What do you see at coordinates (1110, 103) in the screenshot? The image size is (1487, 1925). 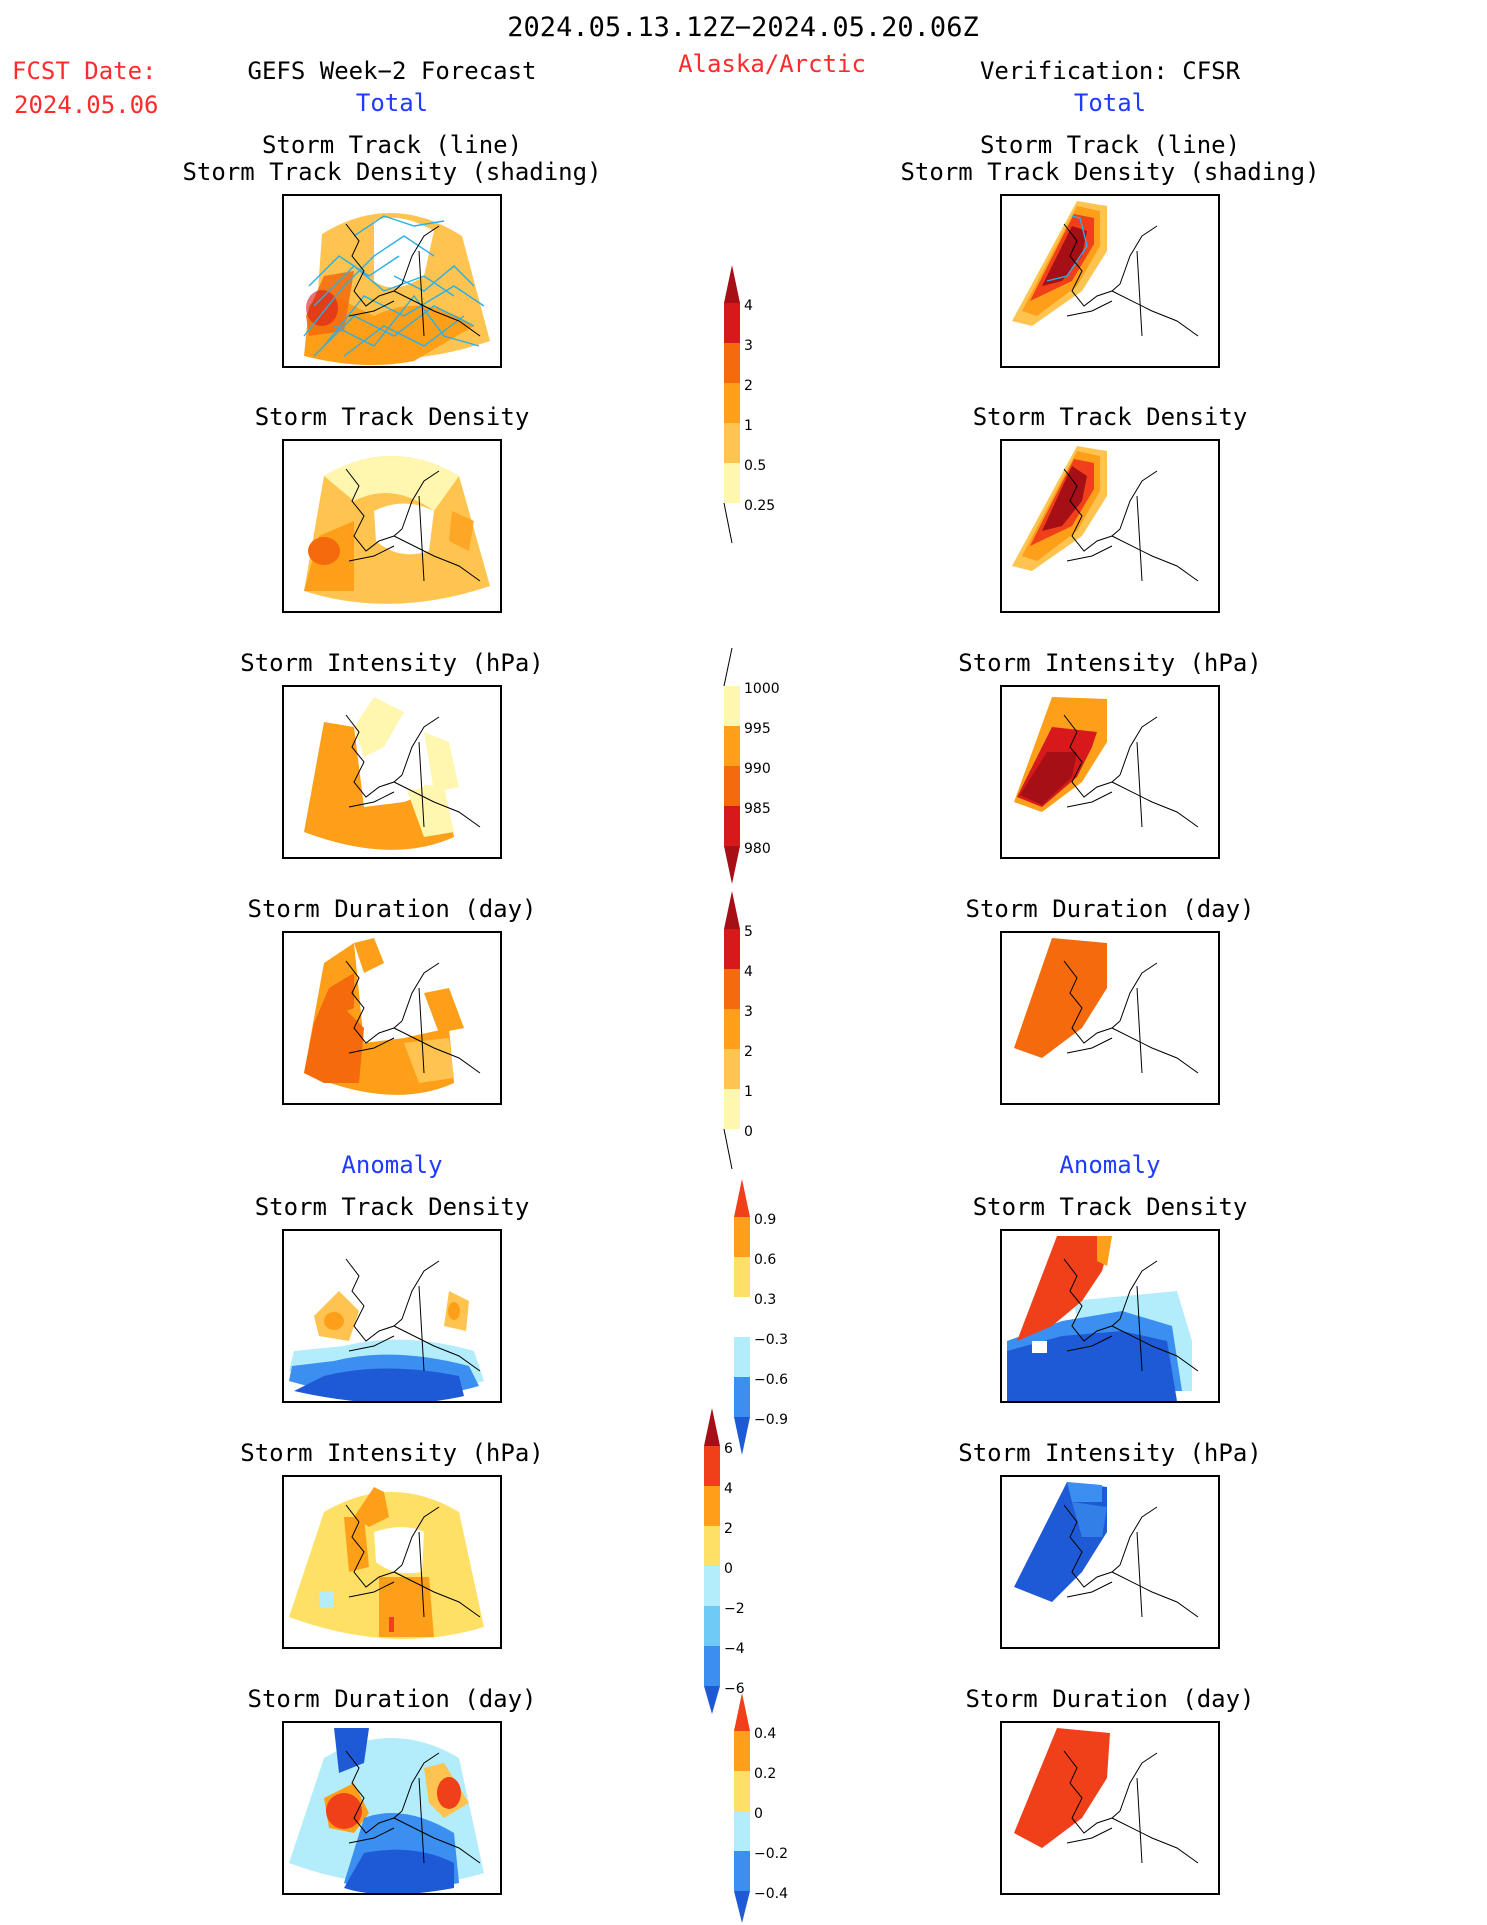 I see `right-column-subtitle: Total` at bounding box center [1110, 103].